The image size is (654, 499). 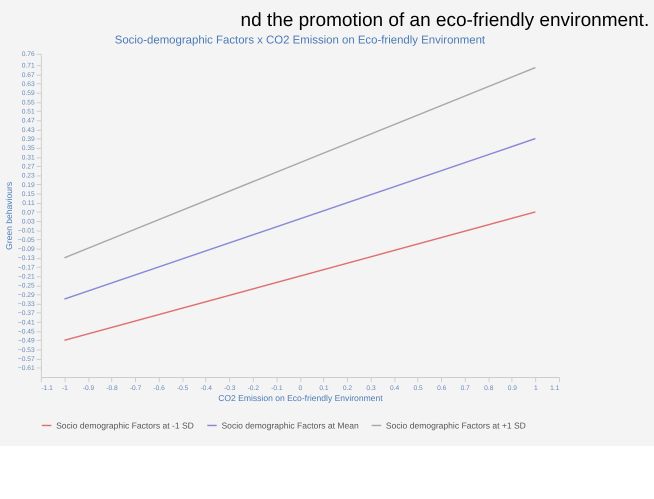 What do you see at coordinates (9, 216) in the screenshot?
I see `y-axis-title: Green behaviours` at bounding box center [9, 216].